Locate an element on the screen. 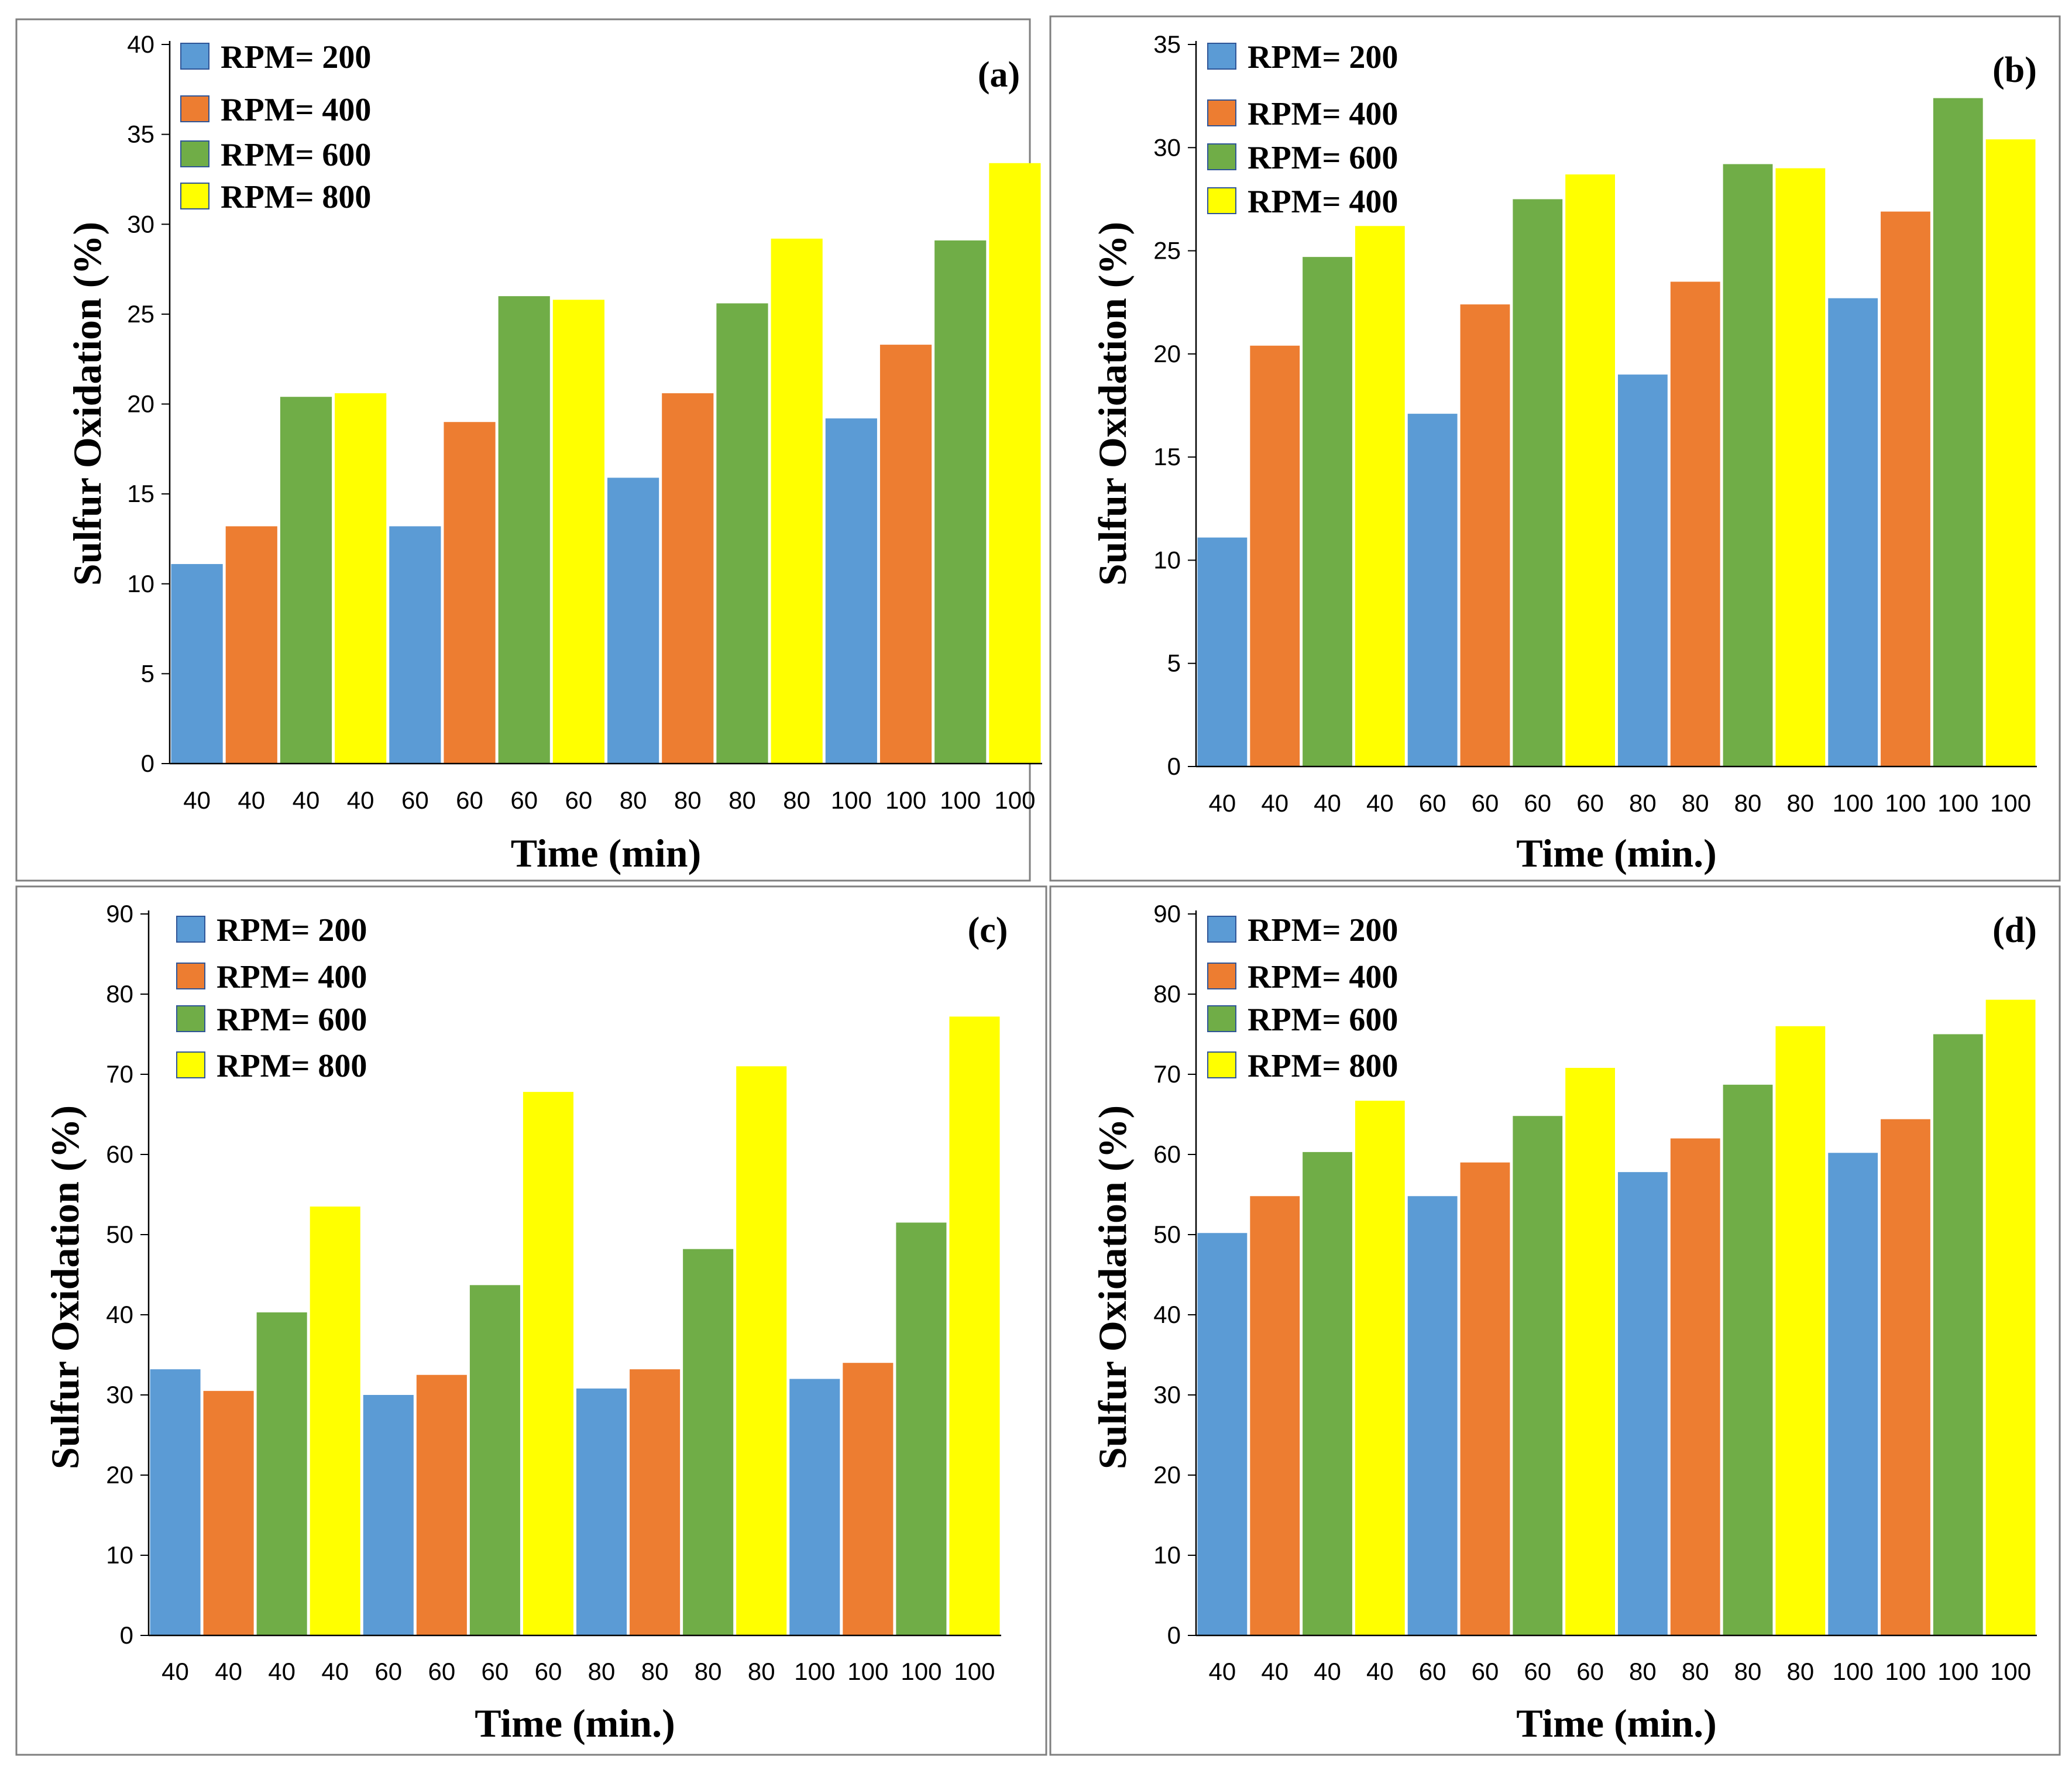 The height and width of the screenshot is (1770, 2072). panel-label: (b) is located at coordinates (2014, 70).